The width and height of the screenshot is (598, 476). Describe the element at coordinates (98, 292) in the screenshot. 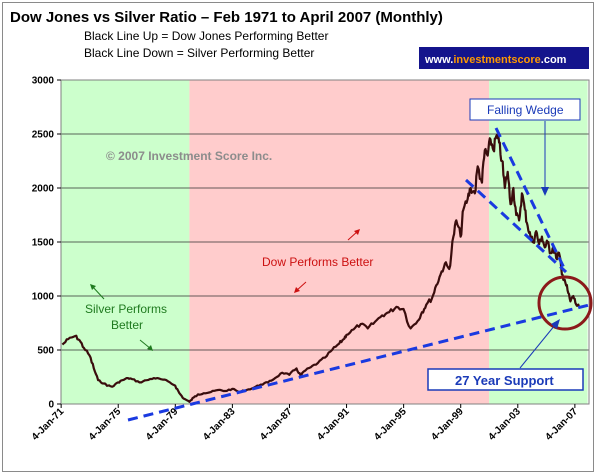

I see `silver-arrow-up` at that location.